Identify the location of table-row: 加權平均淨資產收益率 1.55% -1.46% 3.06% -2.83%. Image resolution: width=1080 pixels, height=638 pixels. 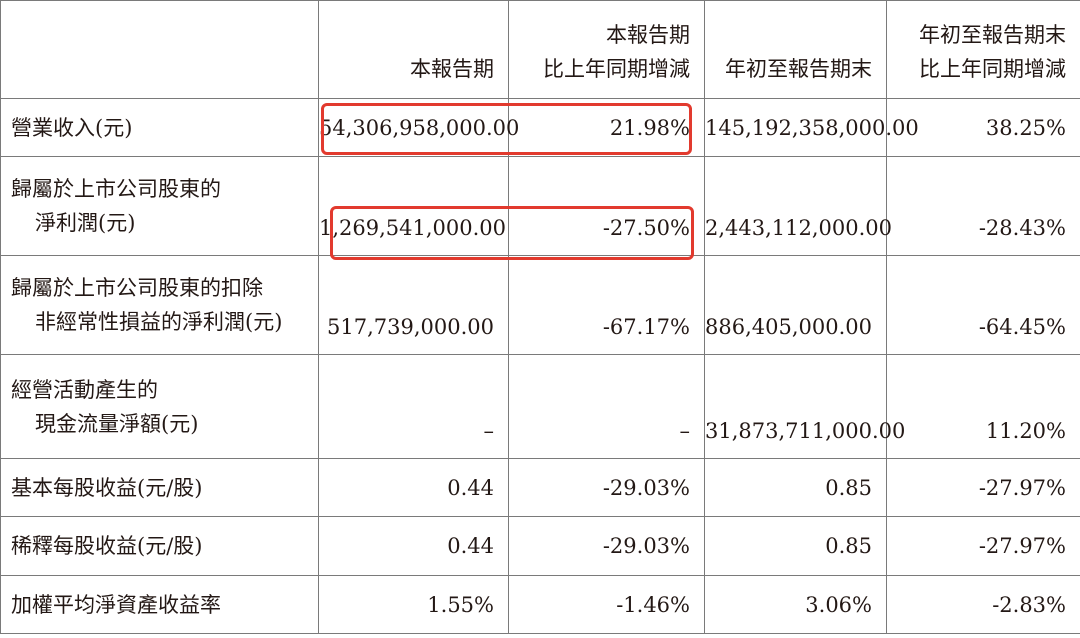
(540, 604).